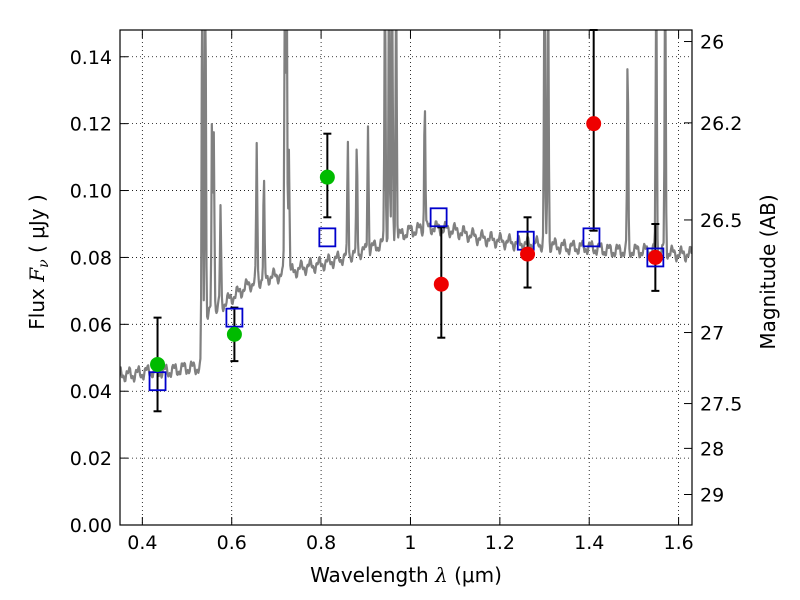 This screenshot has width=800, height=600. I want to click on x-tick-label: 1.4, so click(589, 543).